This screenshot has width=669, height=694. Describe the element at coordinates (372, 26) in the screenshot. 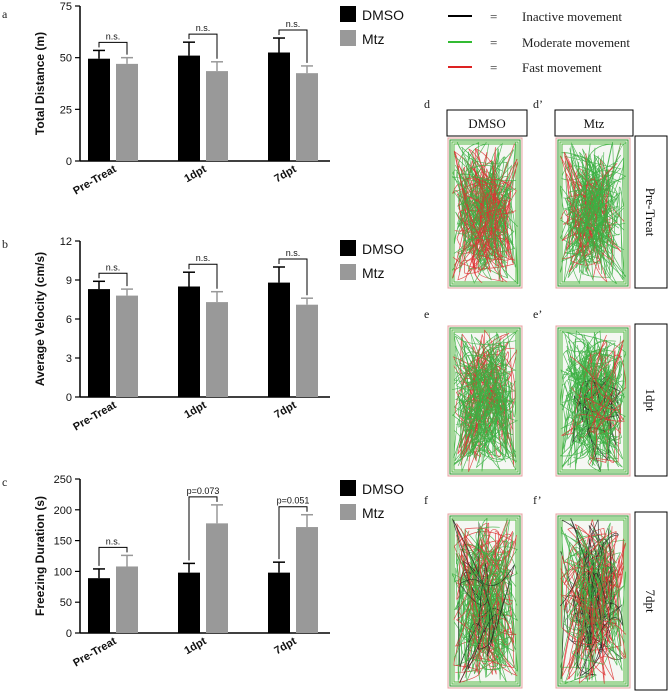

I see `legend-a: DMSO Mtz` at that location.